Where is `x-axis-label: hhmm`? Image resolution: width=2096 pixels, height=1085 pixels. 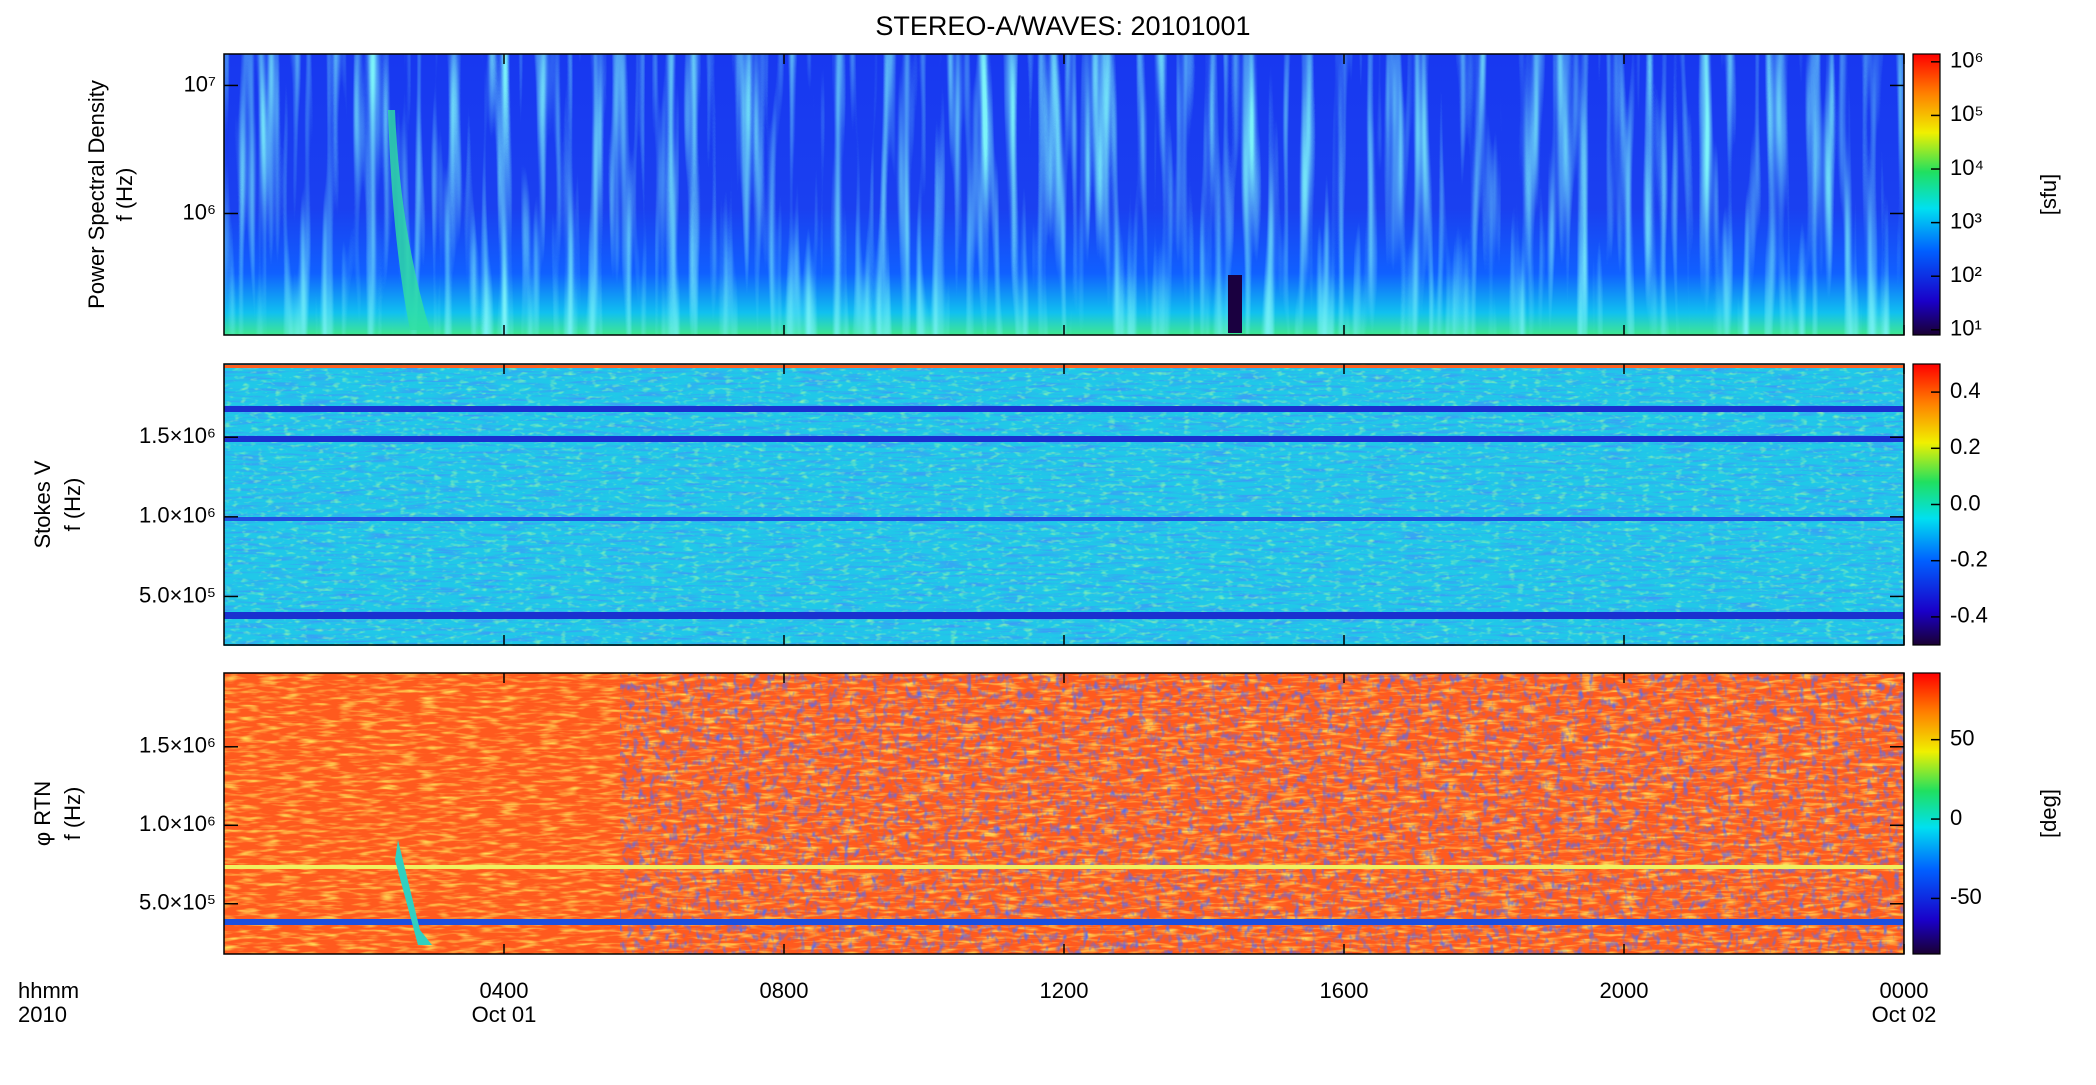
x-axis-label: hhmm is located at coordinates (48, 990).